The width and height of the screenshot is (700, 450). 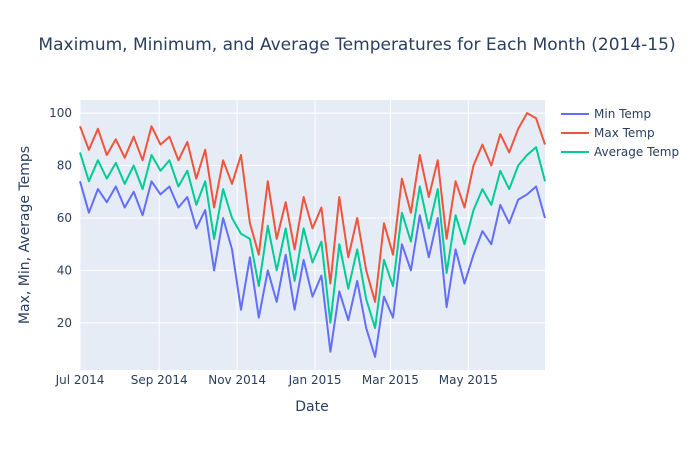 I want to click on y-tick-label: 40, so click(x=64, y=270).